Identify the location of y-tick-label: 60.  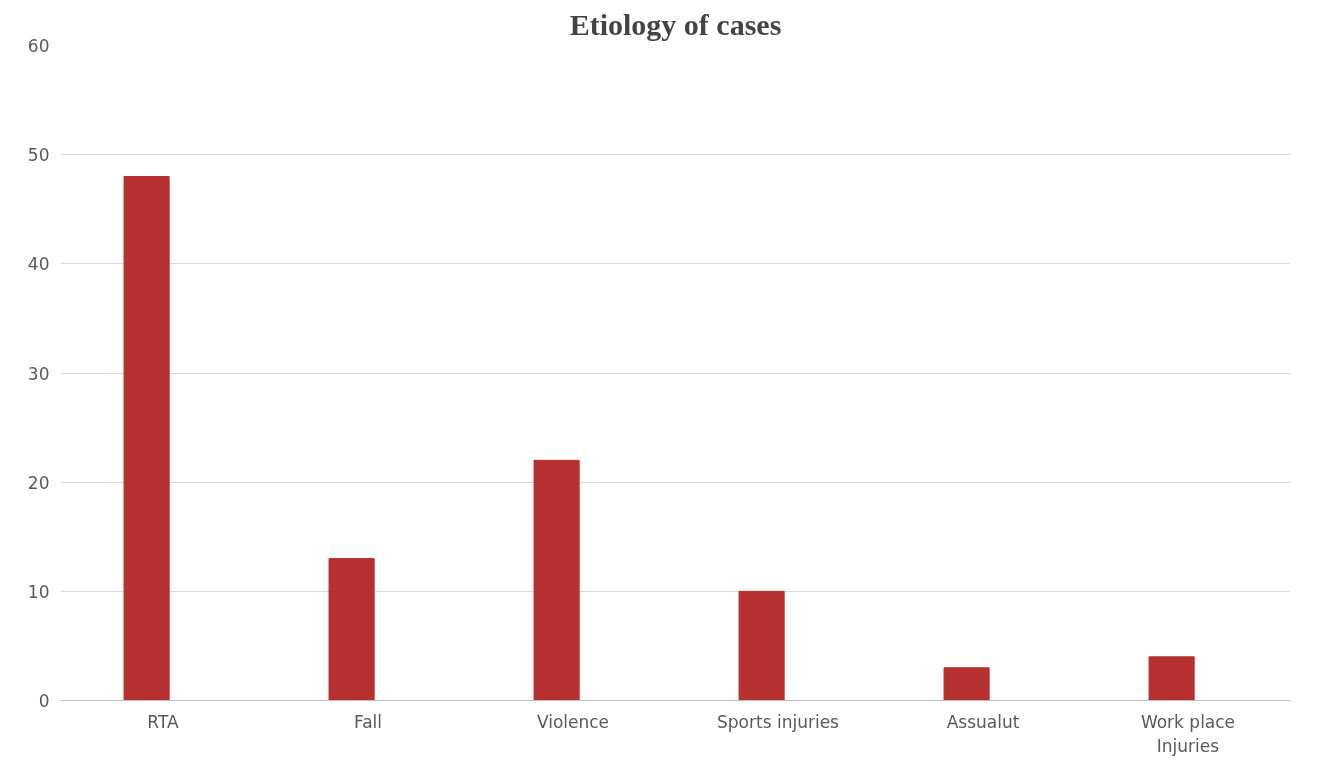
(38, 46).